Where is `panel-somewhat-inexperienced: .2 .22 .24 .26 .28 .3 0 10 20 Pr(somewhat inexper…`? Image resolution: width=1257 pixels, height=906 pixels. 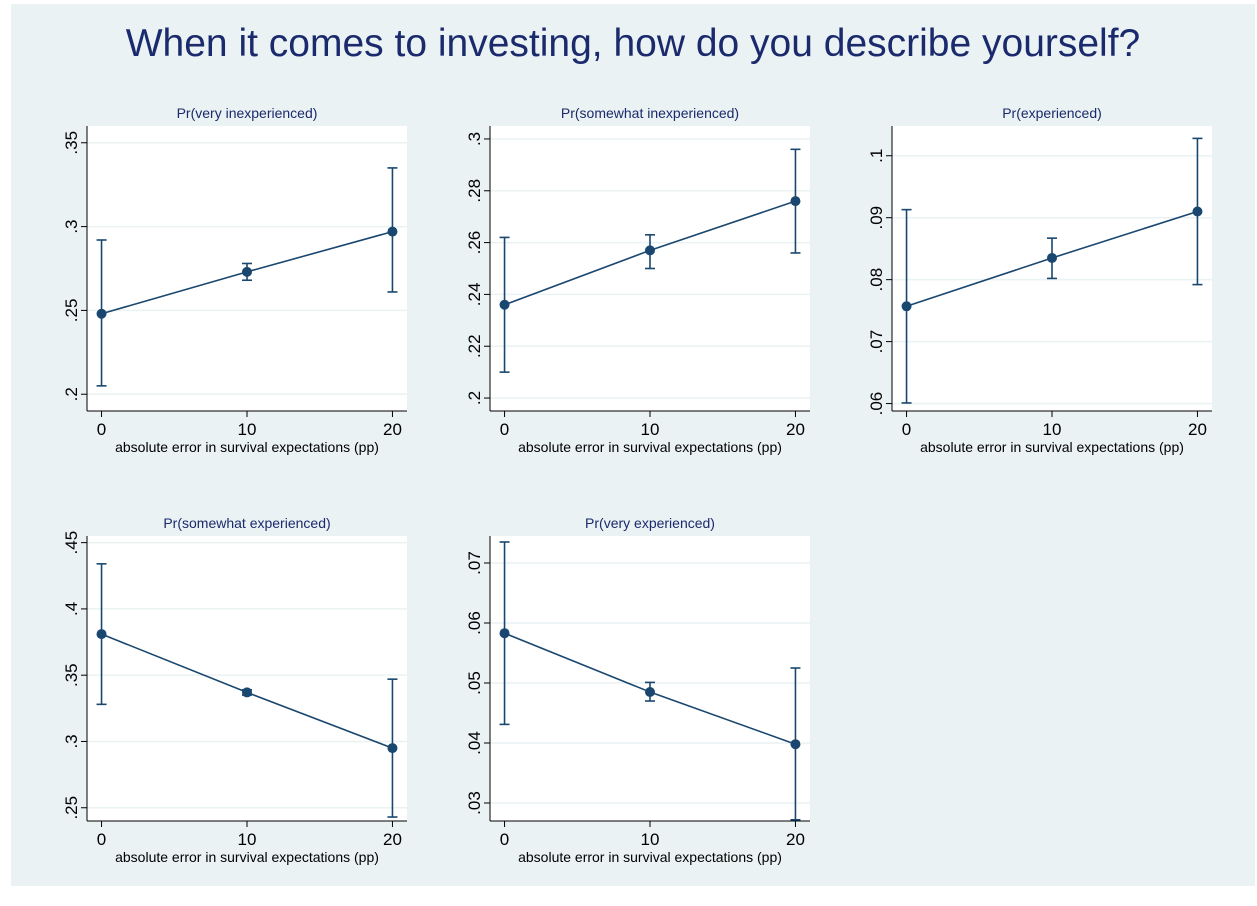 panel-somewhat-inexperienced: .2 .22 .24 .26 .28 .3 0 10 20 Pr(somewhat inexper… is located at coordinates (637, 280).